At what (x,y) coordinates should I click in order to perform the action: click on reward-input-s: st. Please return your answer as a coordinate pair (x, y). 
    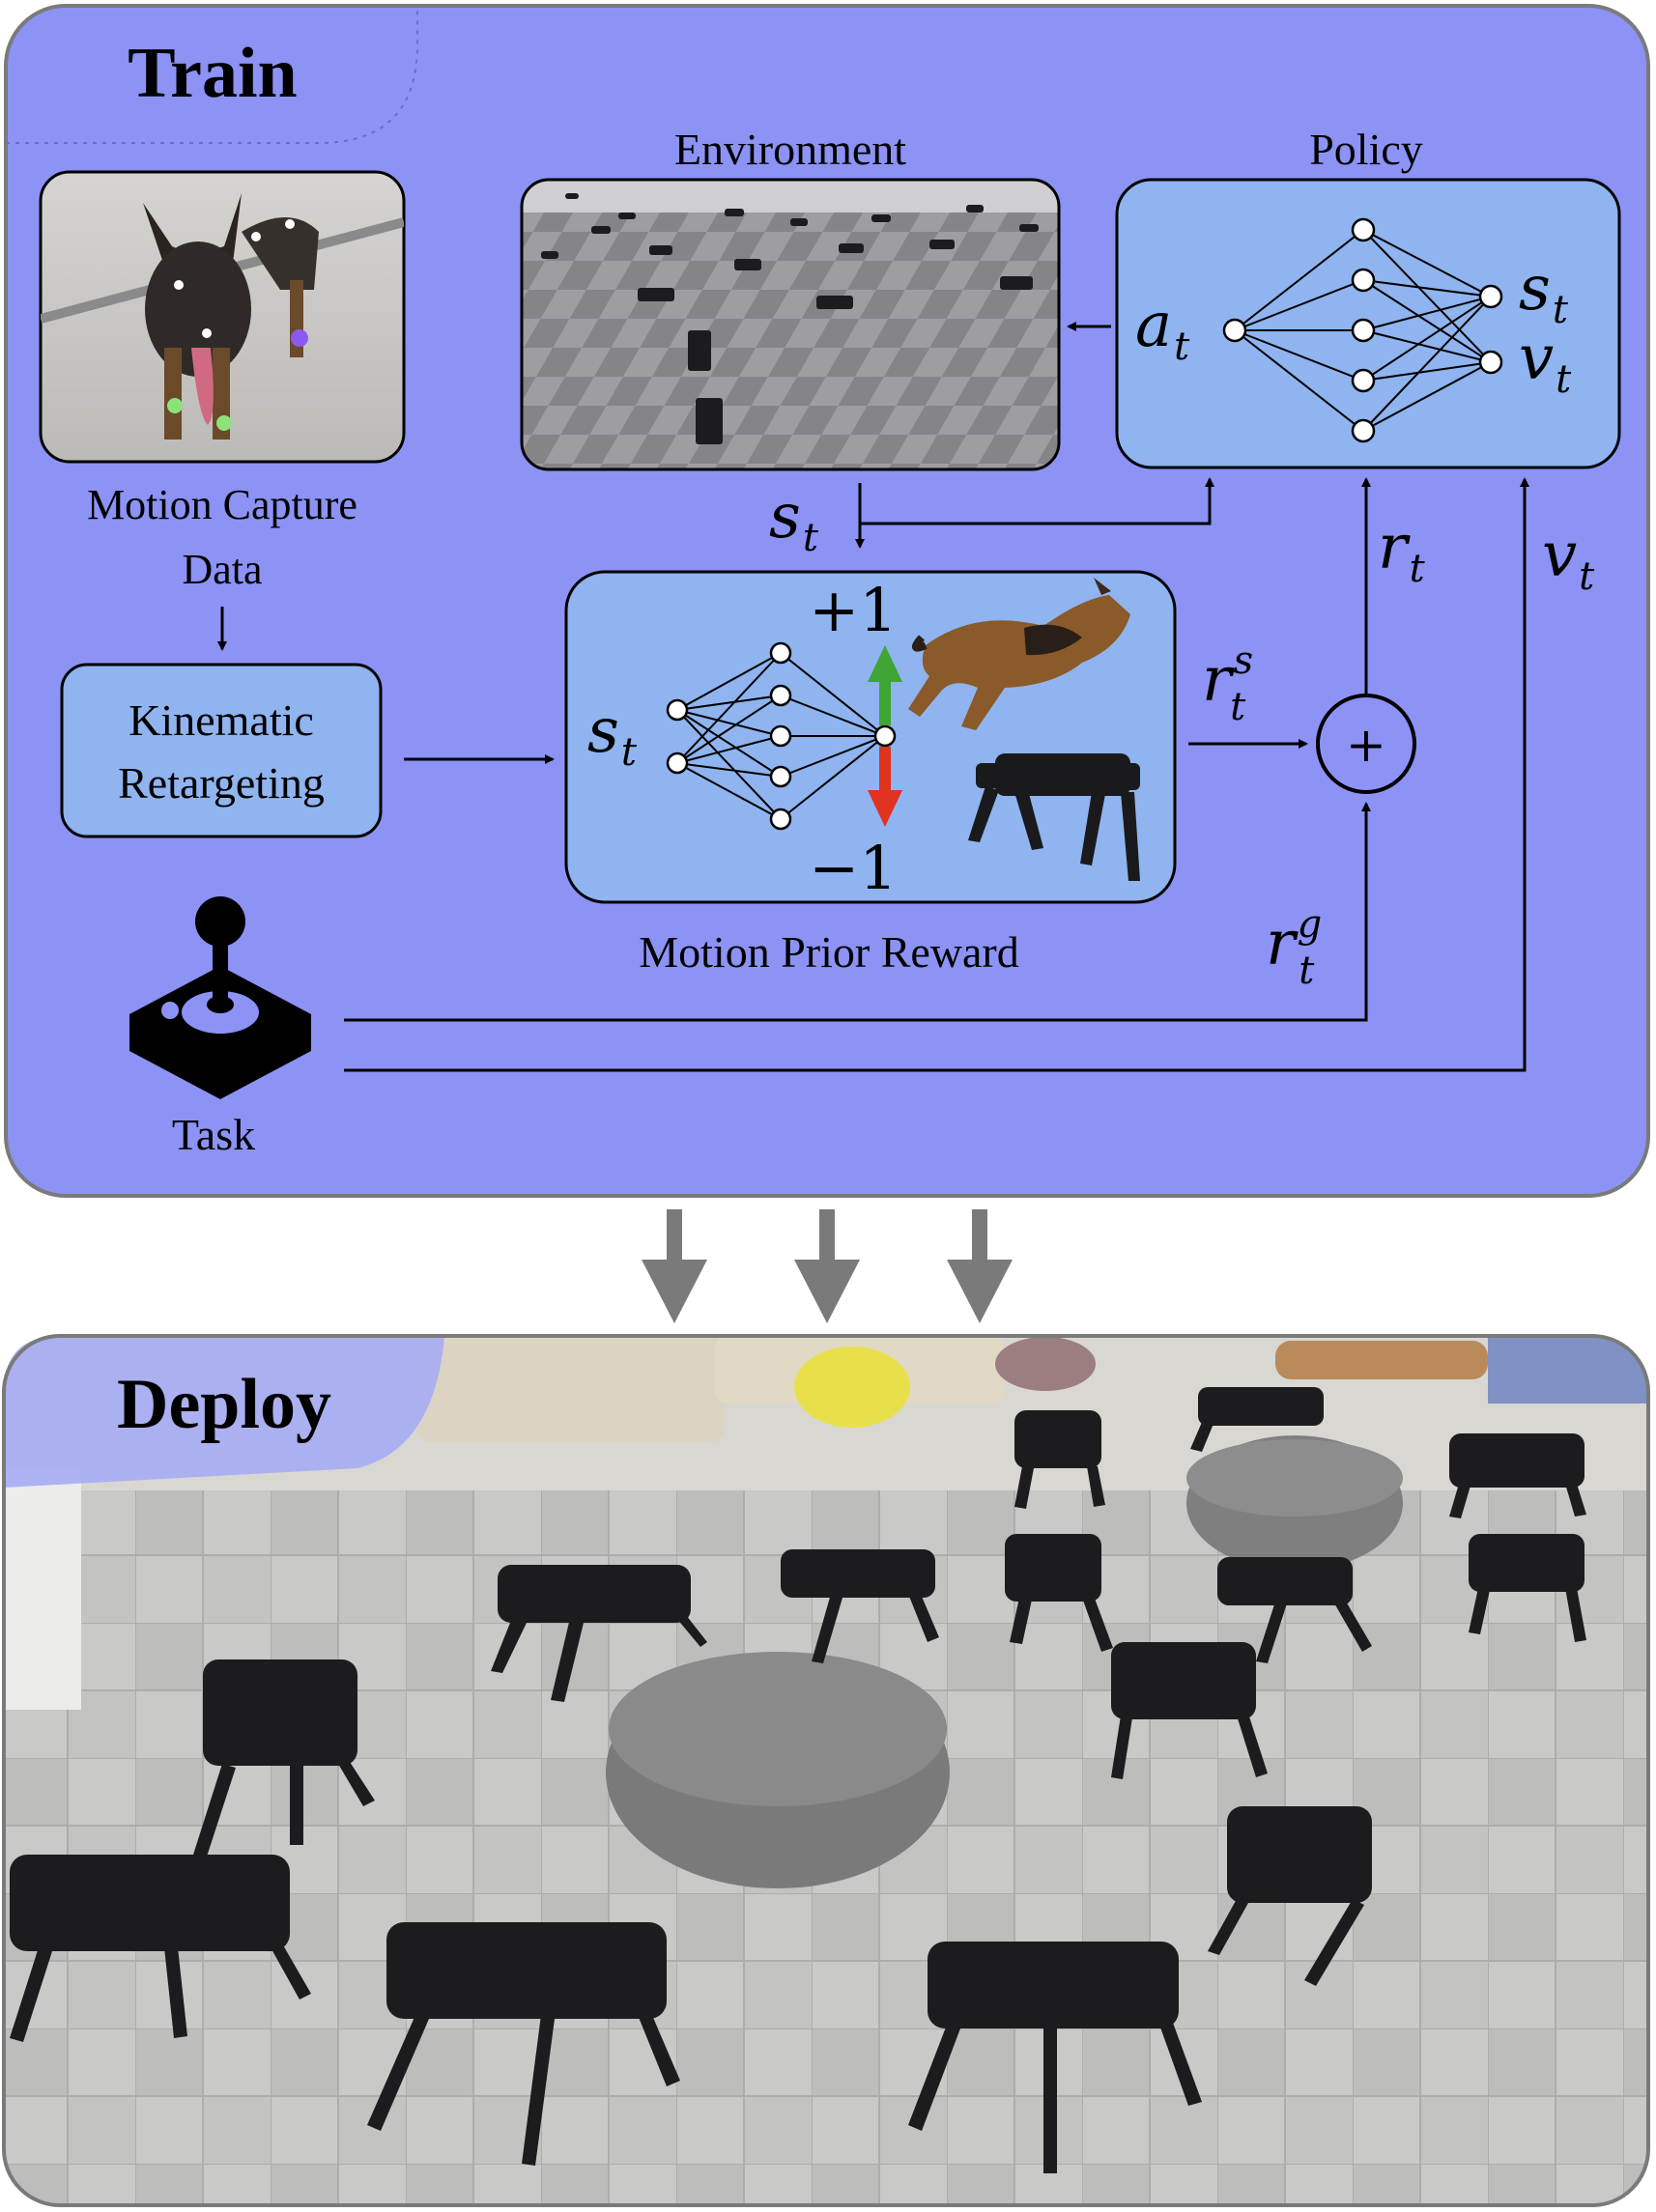
    Looking at the image, I should click on (612, 735).